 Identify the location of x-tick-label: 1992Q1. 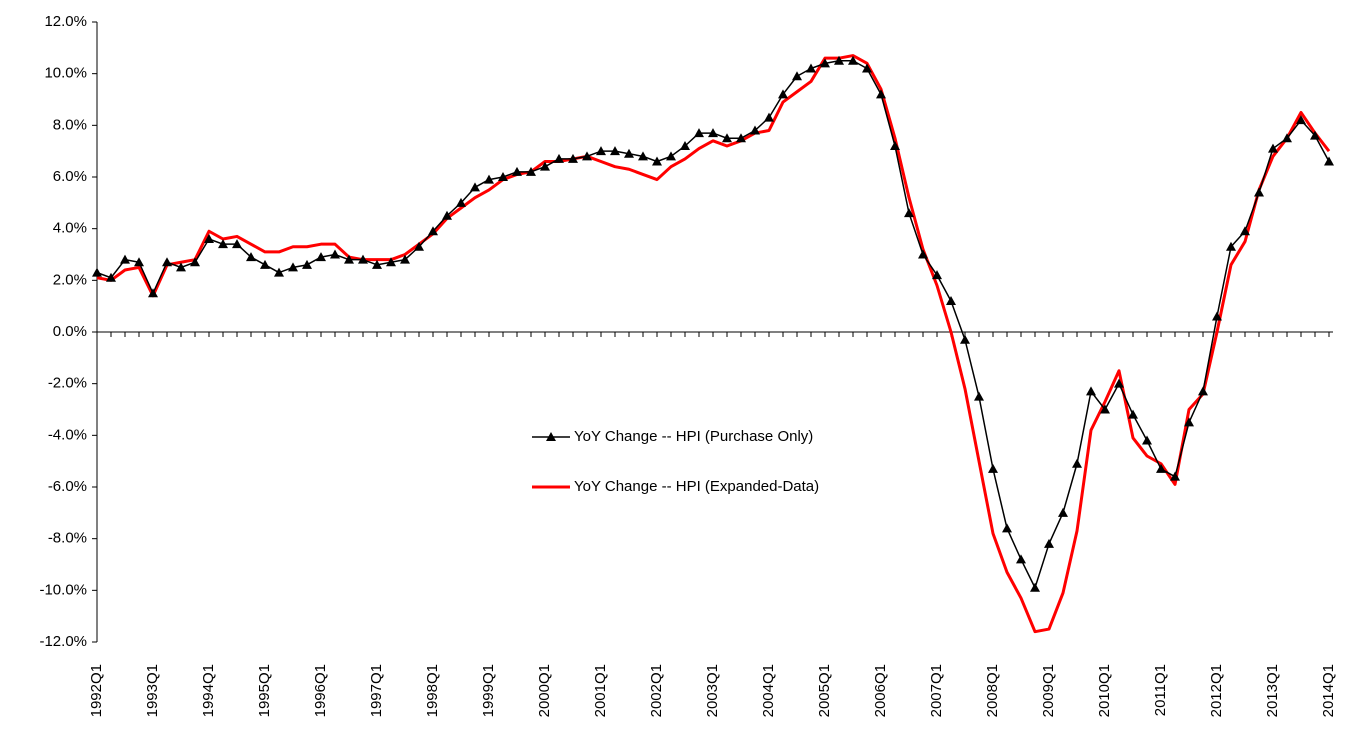
(96, 690).